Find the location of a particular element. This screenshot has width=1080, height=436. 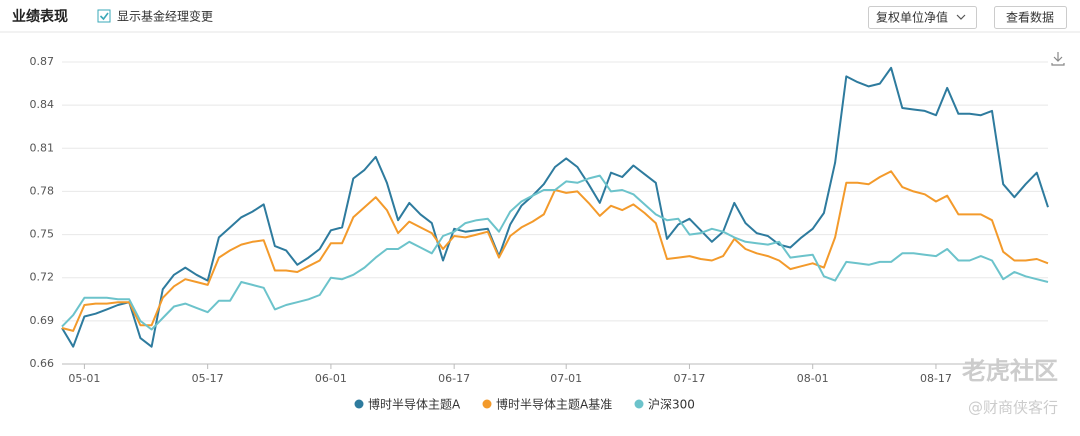

legend-label: 沪深300 is located at coordinates (671, 405).